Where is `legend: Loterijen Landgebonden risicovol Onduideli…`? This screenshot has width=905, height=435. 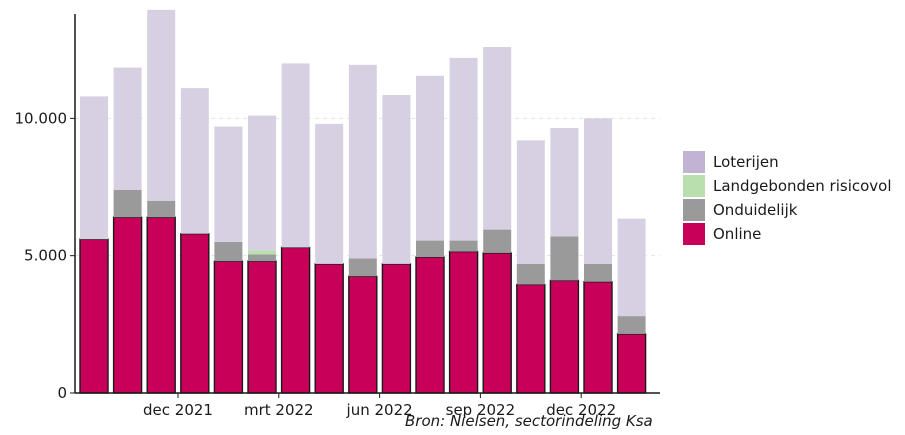 legend: Loterijen Landgebonden risicovol Onduideli… is located at coordinates (787, 198).